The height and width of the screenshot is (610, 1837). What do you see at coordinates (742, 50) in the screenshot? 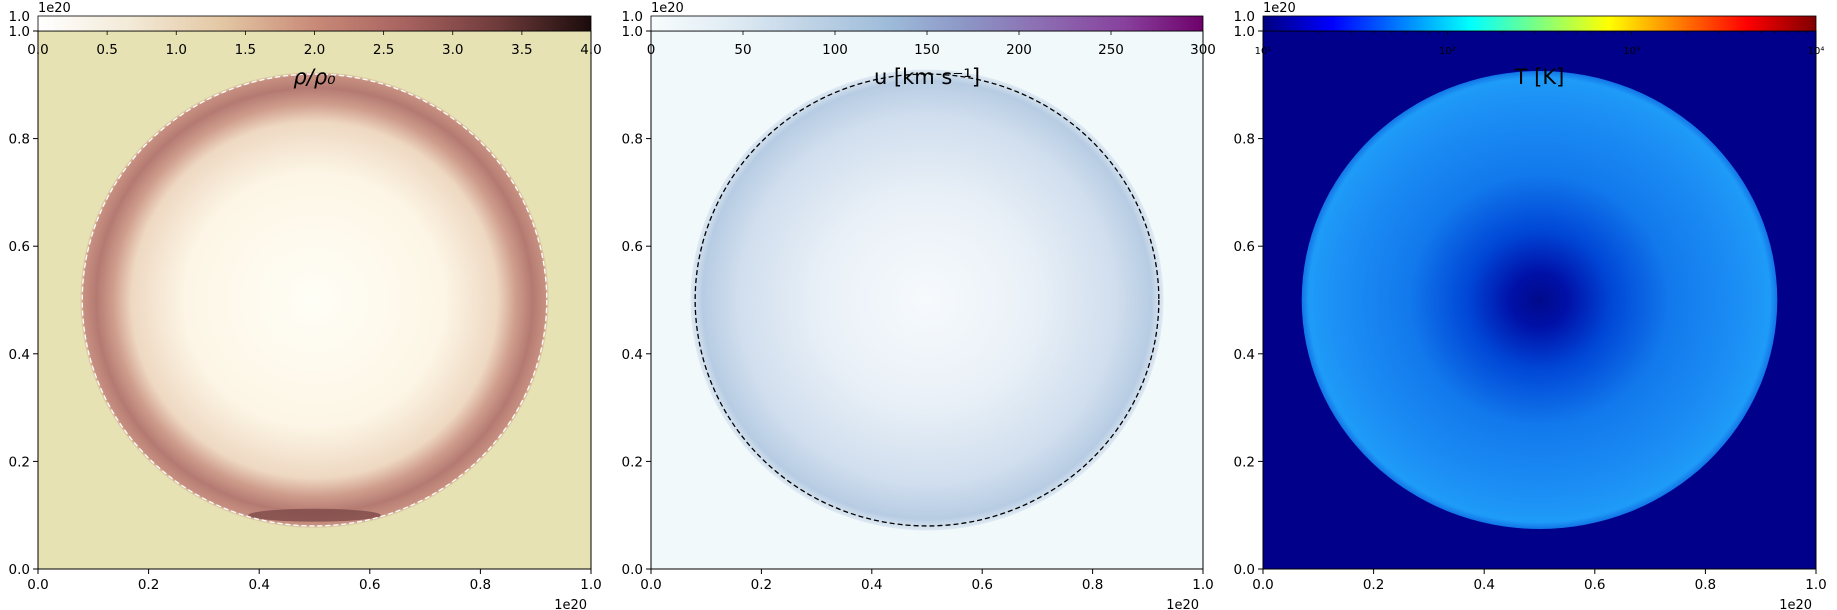
I see `colorbar-tick-label: 50` at bounding box center [742, 50].